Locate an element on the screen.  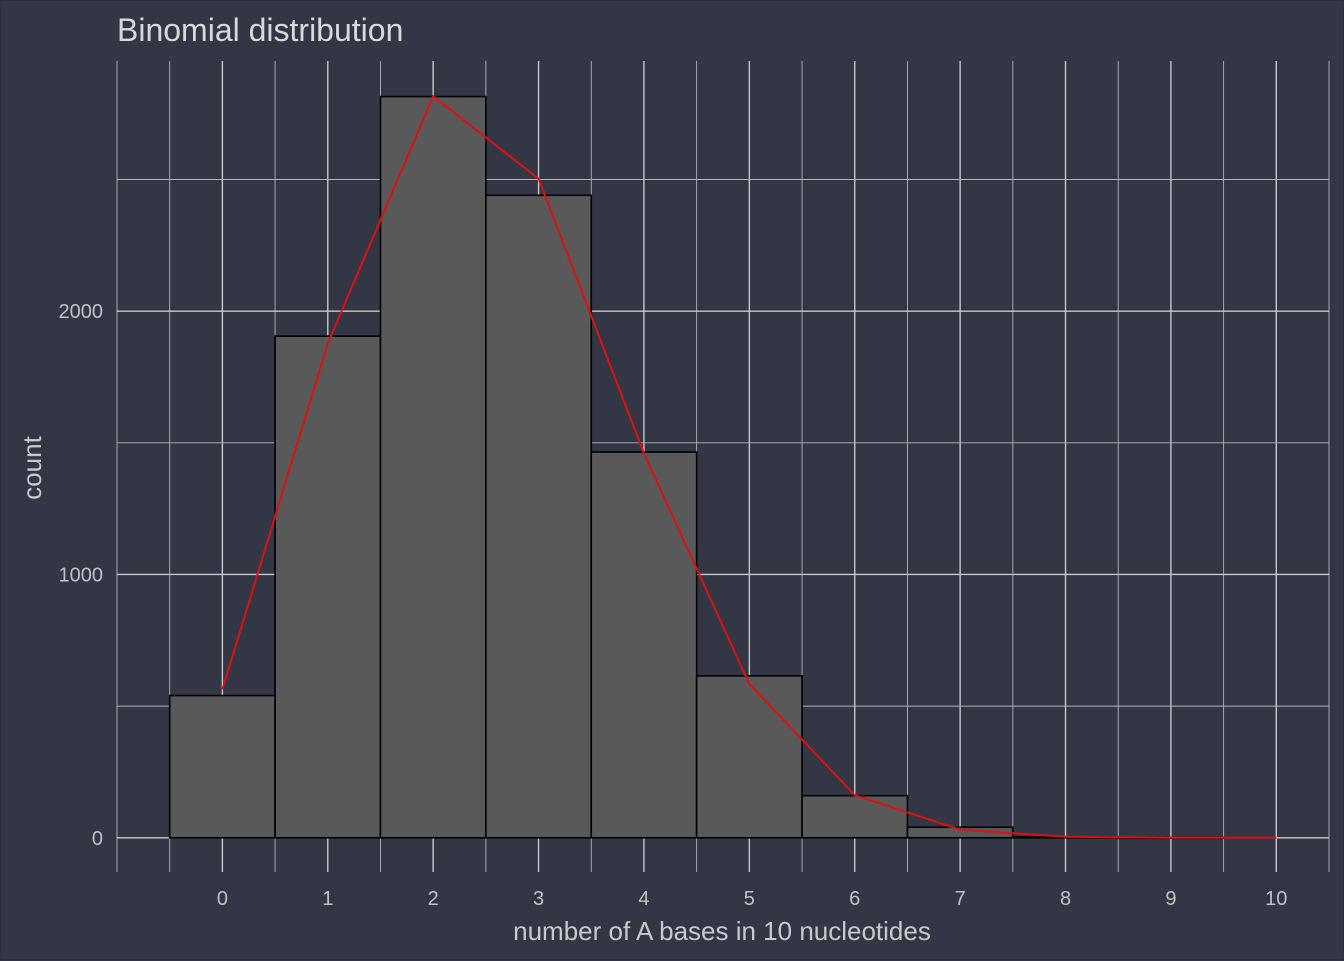
x-tick-label: 7 is located at coordinates (960, 899).